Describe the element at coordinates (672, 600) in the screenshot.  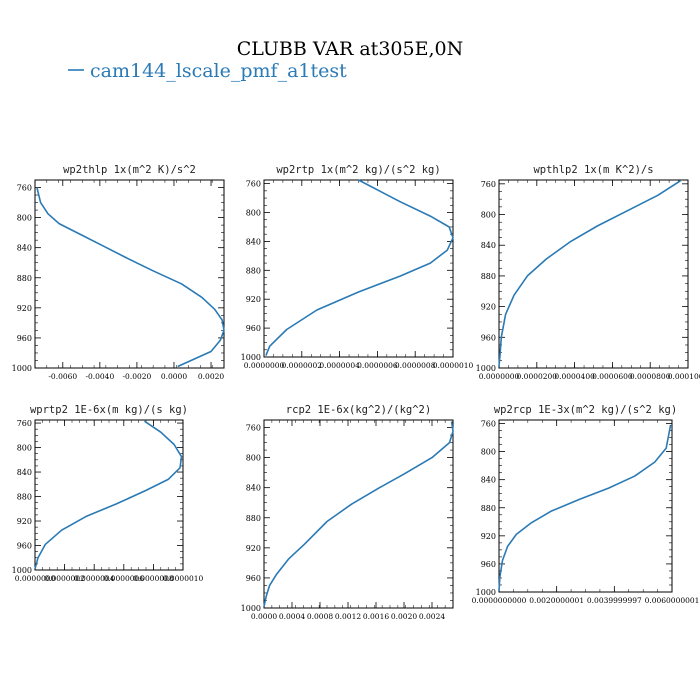
I see `x-tick-label: 0.0060000001` at that location.